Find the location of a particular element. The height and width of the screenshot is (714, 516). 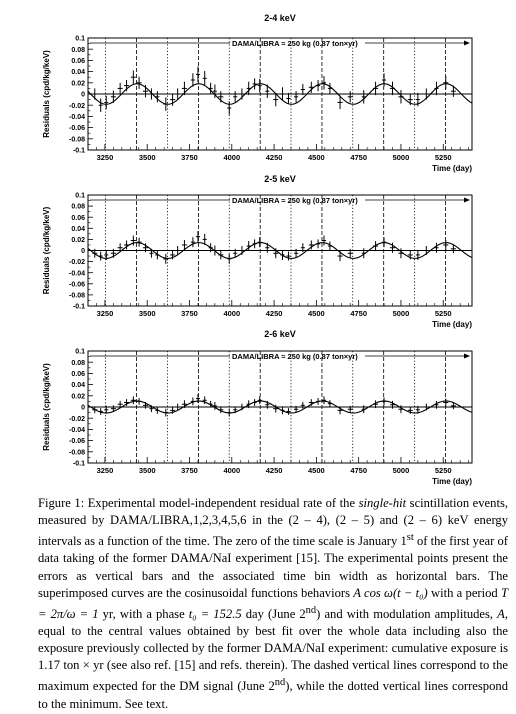

x-tick-label: 4000 is located at coordinates (231, 157).